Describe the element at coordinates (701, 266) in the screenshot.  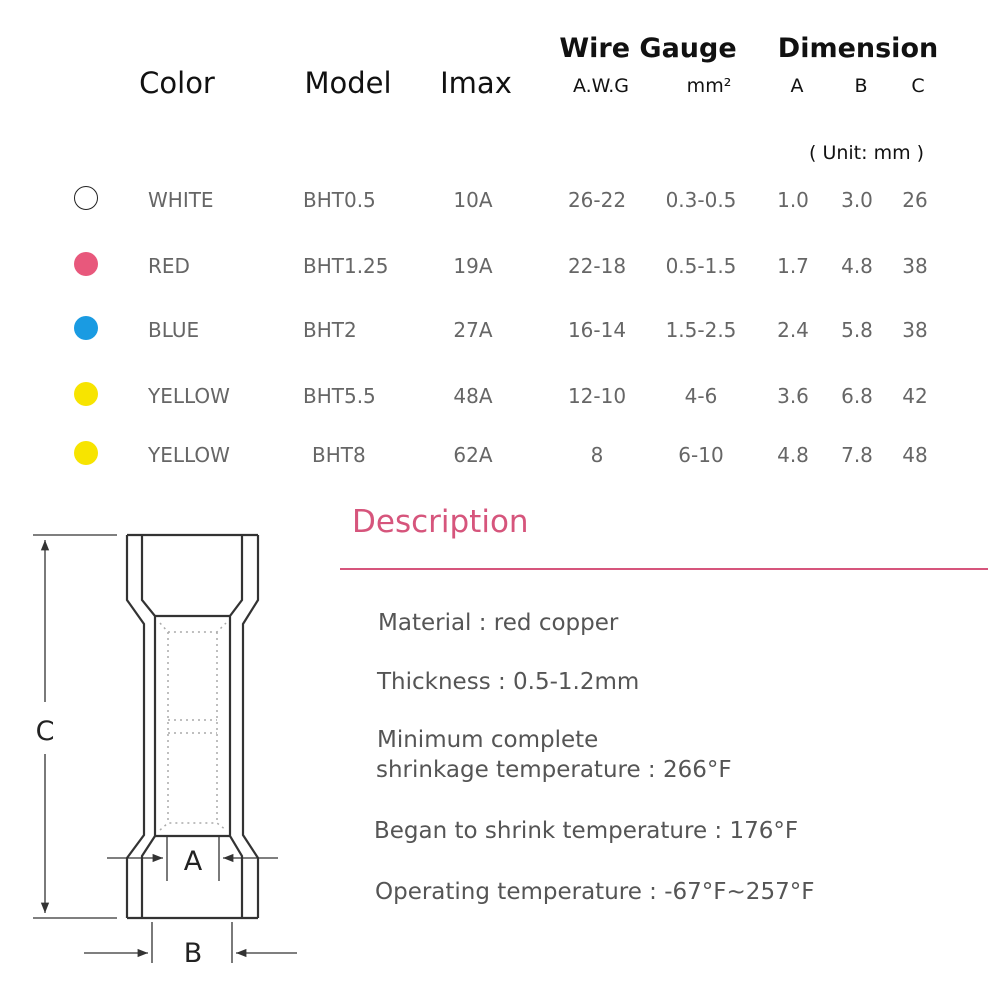
I see `cell-mm2: 0.5-1.5` at that location.